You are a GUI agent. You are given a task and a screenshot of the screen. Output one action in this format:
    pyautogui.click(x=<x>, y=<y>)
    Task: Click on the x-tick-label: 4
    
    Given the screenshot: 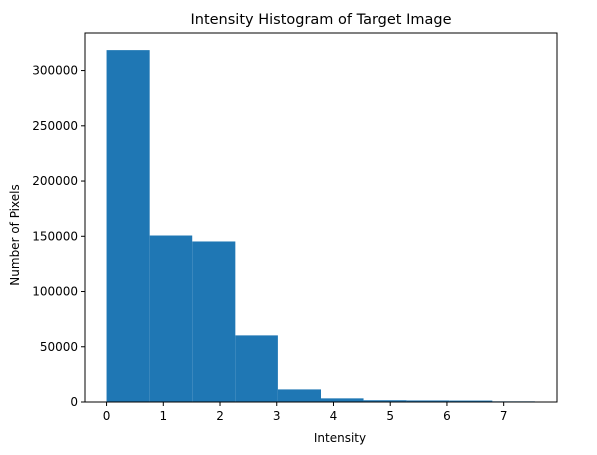 What is the action you would take?
    pyautogui.click(x=334, y=416)
    